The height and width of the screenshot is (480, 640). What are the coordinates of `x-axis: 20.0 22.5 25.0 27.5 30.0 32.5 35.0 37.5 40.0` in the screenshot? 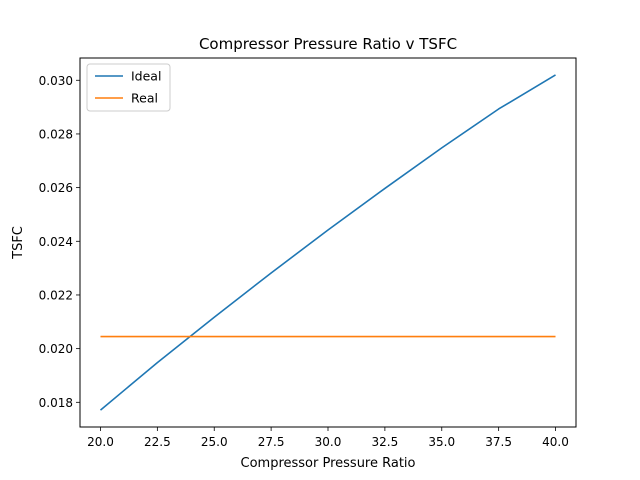 It's located at (328, 438).